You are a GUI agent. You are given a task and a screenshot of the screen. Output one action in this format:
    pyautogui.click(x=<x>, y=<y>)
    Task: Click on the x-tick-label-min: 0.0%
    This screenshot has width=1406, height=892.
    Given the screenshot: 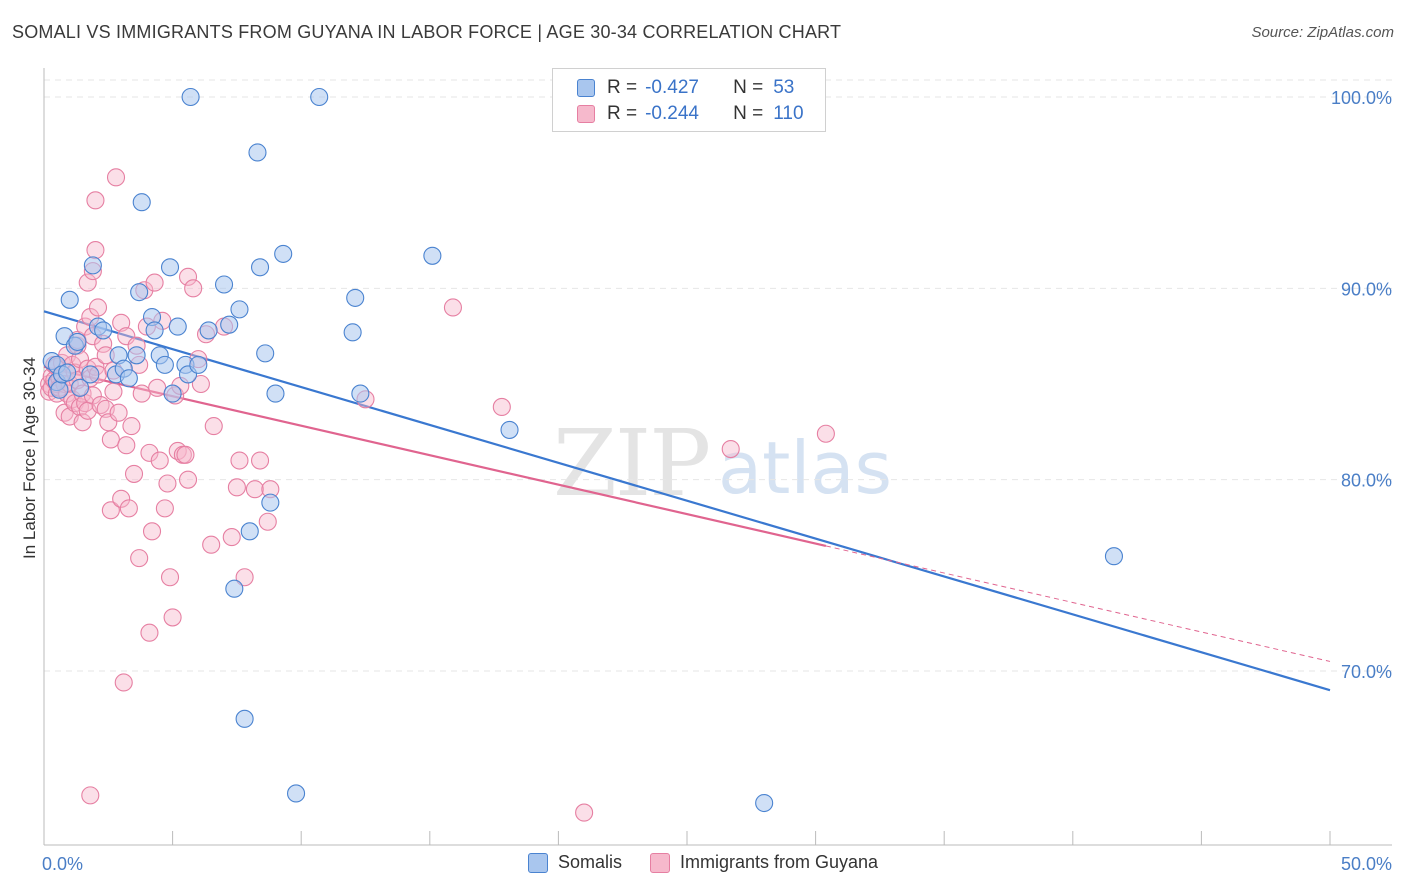 What is the action you would take?
    pyautogui.click(x=62, y=864)
    